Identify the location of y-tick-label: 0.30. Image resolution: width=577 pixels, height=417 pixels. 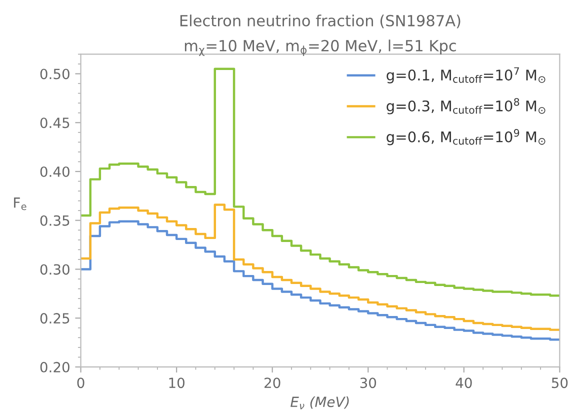
(55, 269).